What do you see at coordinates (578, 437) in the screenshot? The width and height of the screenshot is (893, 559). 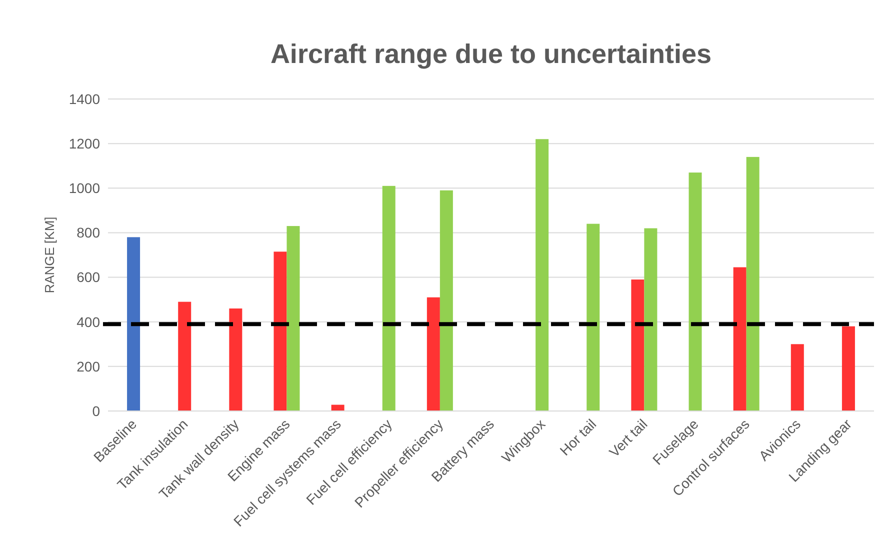 I see `x-tick-label: Hor tail` at bounding box center [578, 437].